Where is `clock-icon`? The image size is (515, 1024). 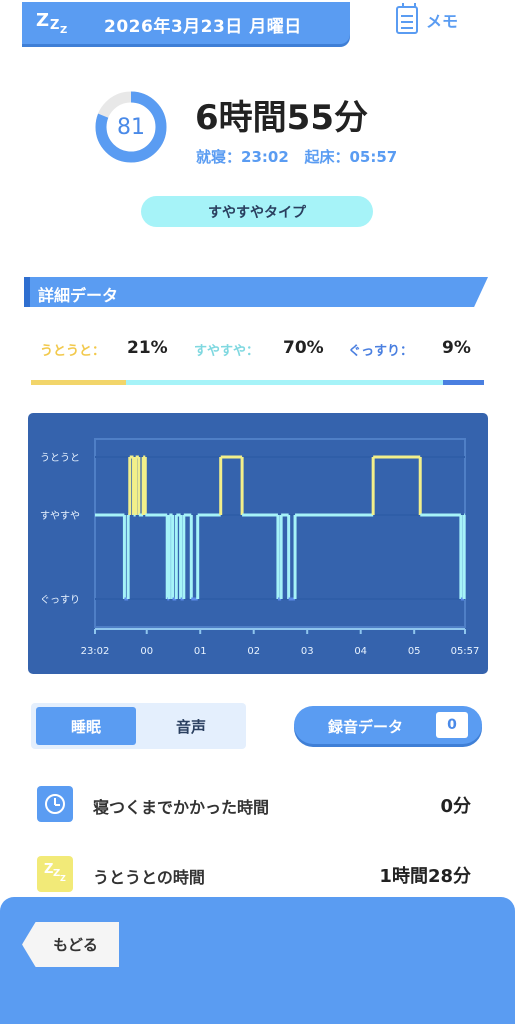 clock-icon is located at coordinates (55, 804).